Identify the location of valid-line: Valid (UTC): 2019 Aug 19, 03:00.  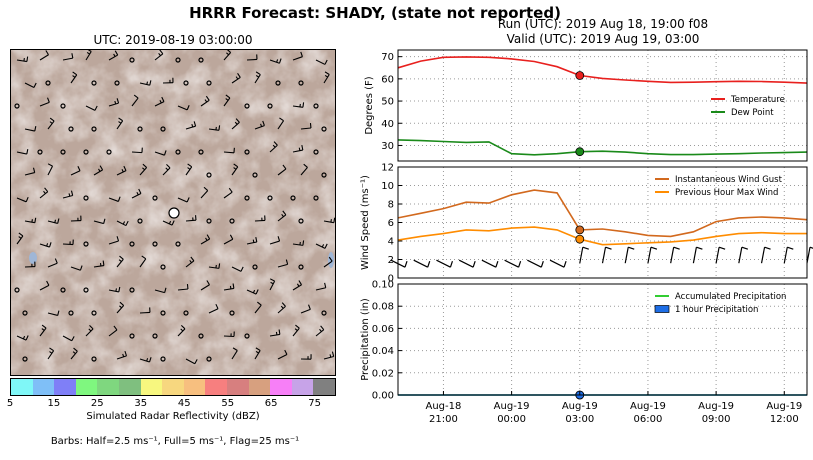
(603, 39).